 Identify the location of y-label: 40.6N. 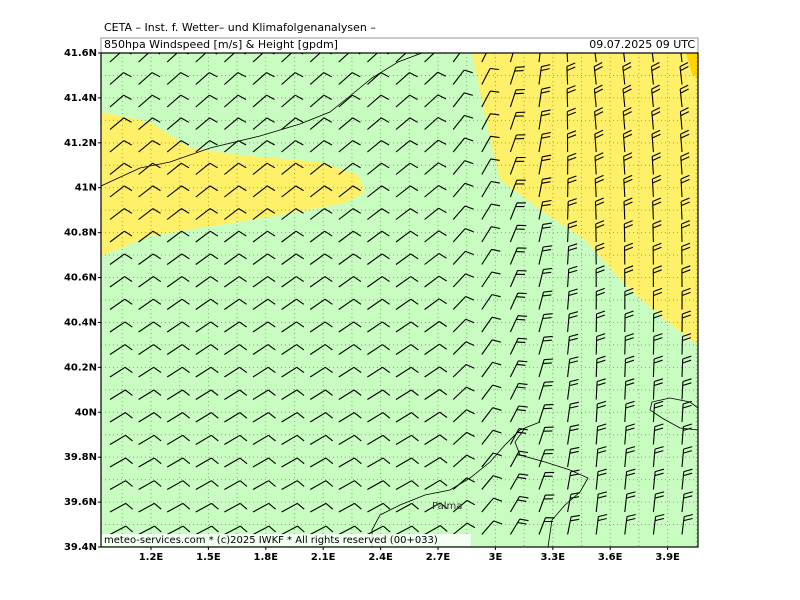
(80, 278).